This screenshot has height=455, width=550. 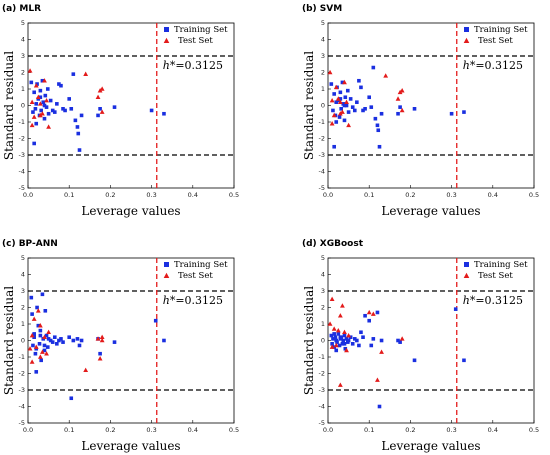 I want to click on legend-training-marker, so click(x=166, y=29).